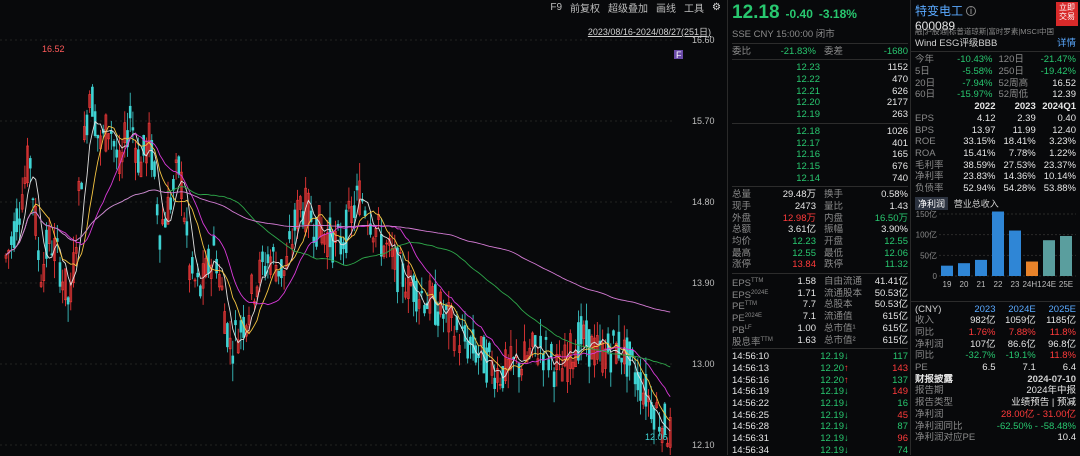 The height and width of the screenshot is (456, 1080). I want to click on toolbar-tools: 工具, so click(694, 9).